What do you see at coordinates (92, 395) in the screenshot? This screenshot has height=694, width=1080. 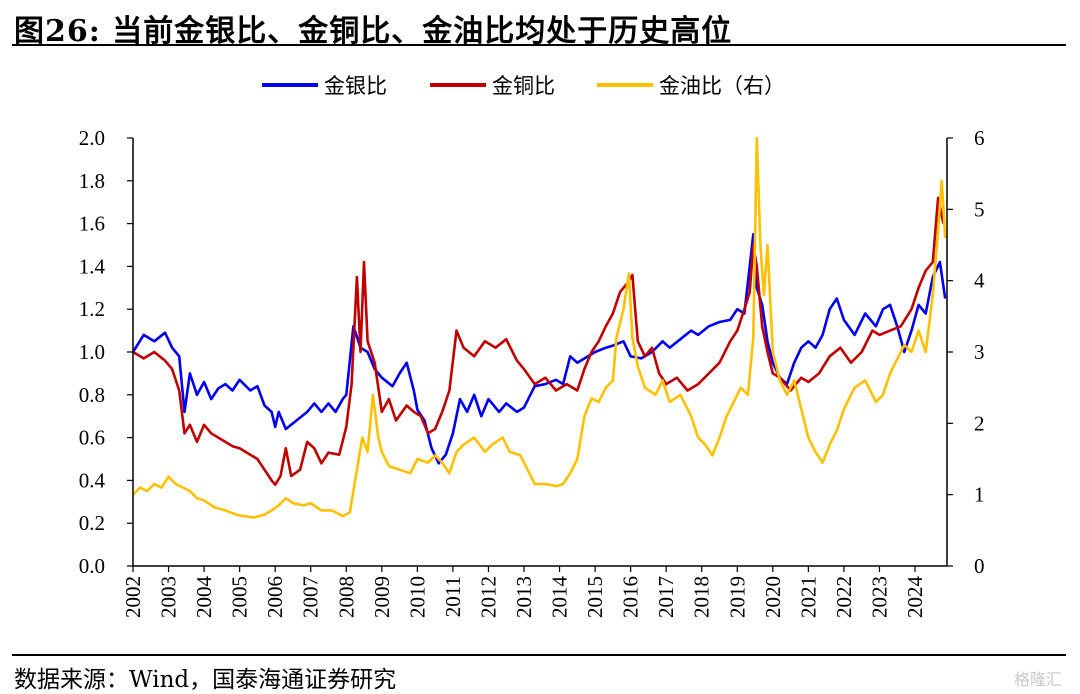 I see `left-tick-label: 0.8` at bounding box center [92, 395].